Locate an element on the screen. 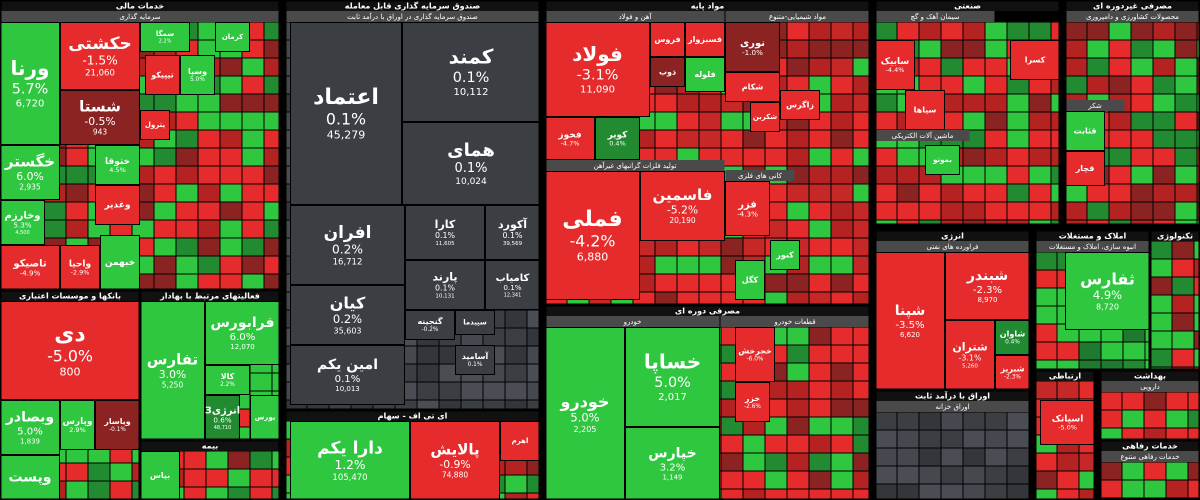 Image resolution: width=1200 pixels, height=500 pixels. tile-name: سابیک is located at coordinates (895, 62).